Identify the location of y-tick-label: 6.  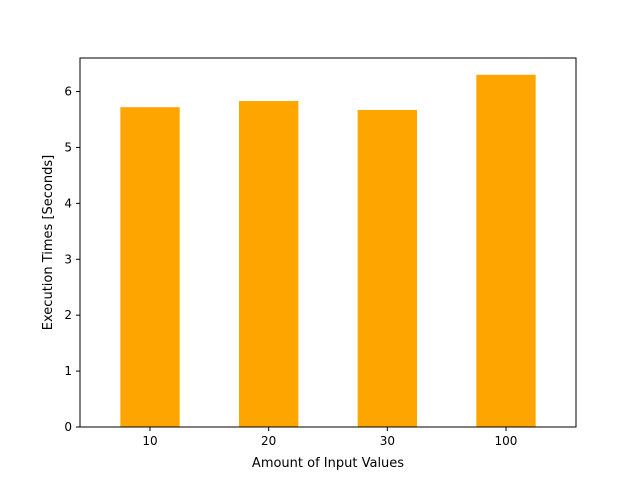
(68, 92).